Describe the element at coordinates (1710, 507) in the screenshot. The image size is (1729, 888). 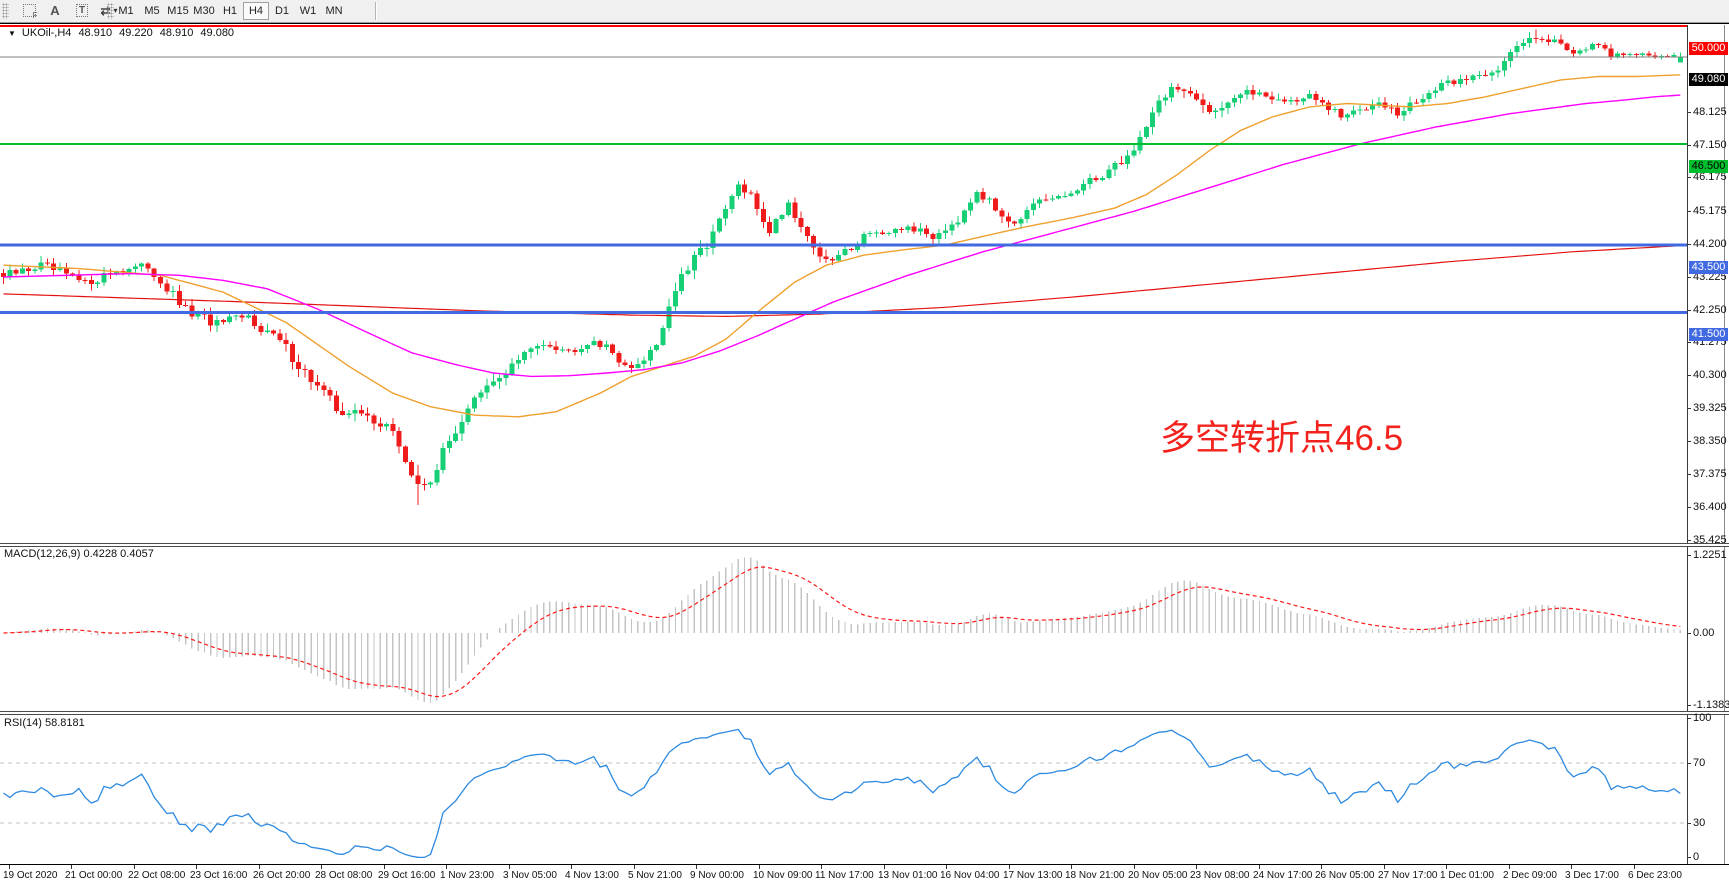
I see `price-tick-label: 36.400` at that location.